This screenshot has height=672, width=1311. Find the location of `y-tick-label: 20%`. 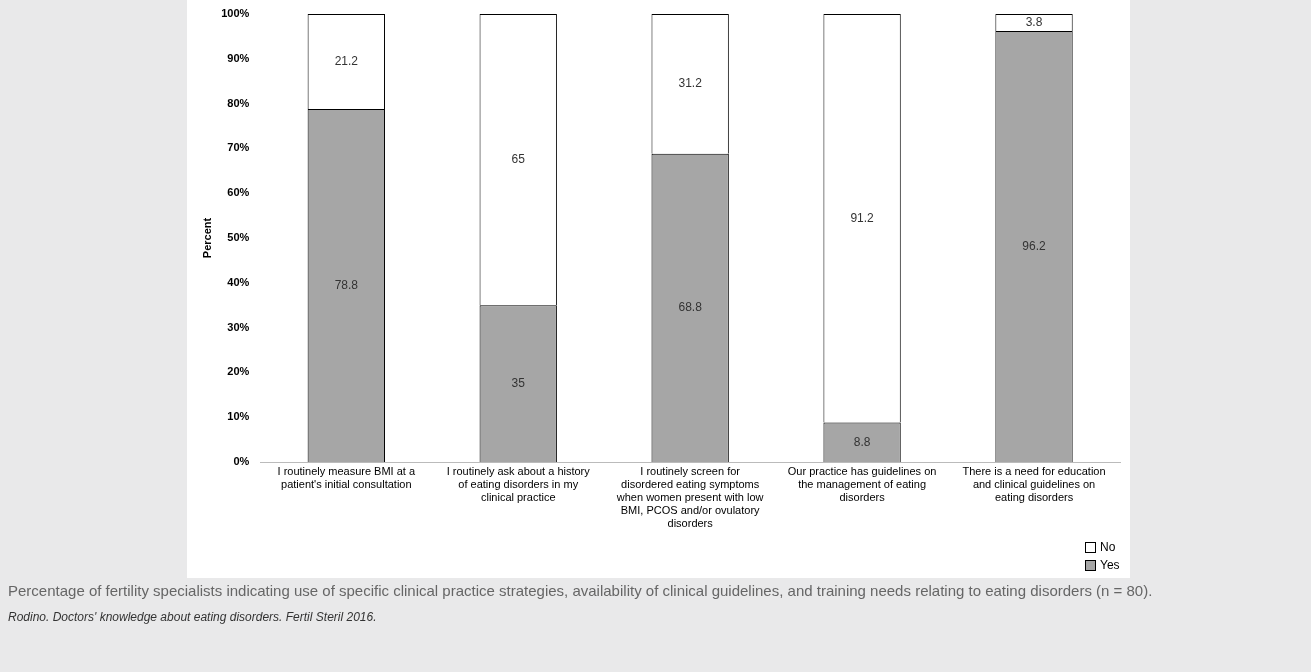

y-tick-label: 20% is located at coordinates (238, 371).